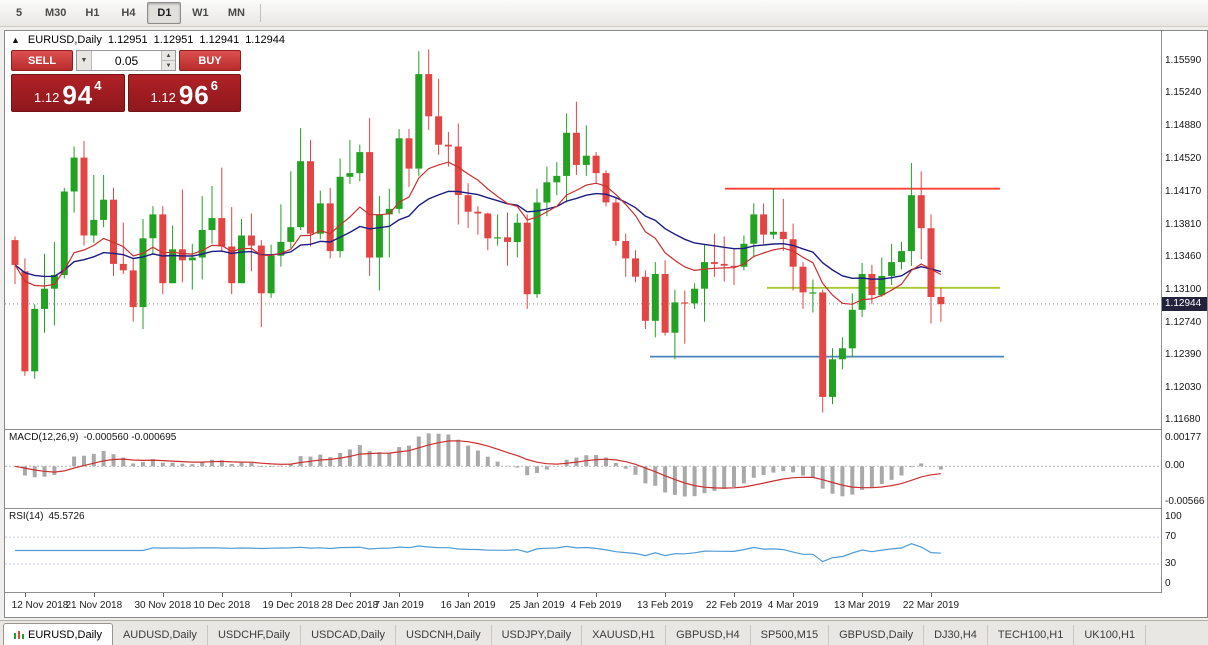 The image size is (1208, 645). I want to click on tab-dj30-h4: DJ30,H4, so click(956, 635).